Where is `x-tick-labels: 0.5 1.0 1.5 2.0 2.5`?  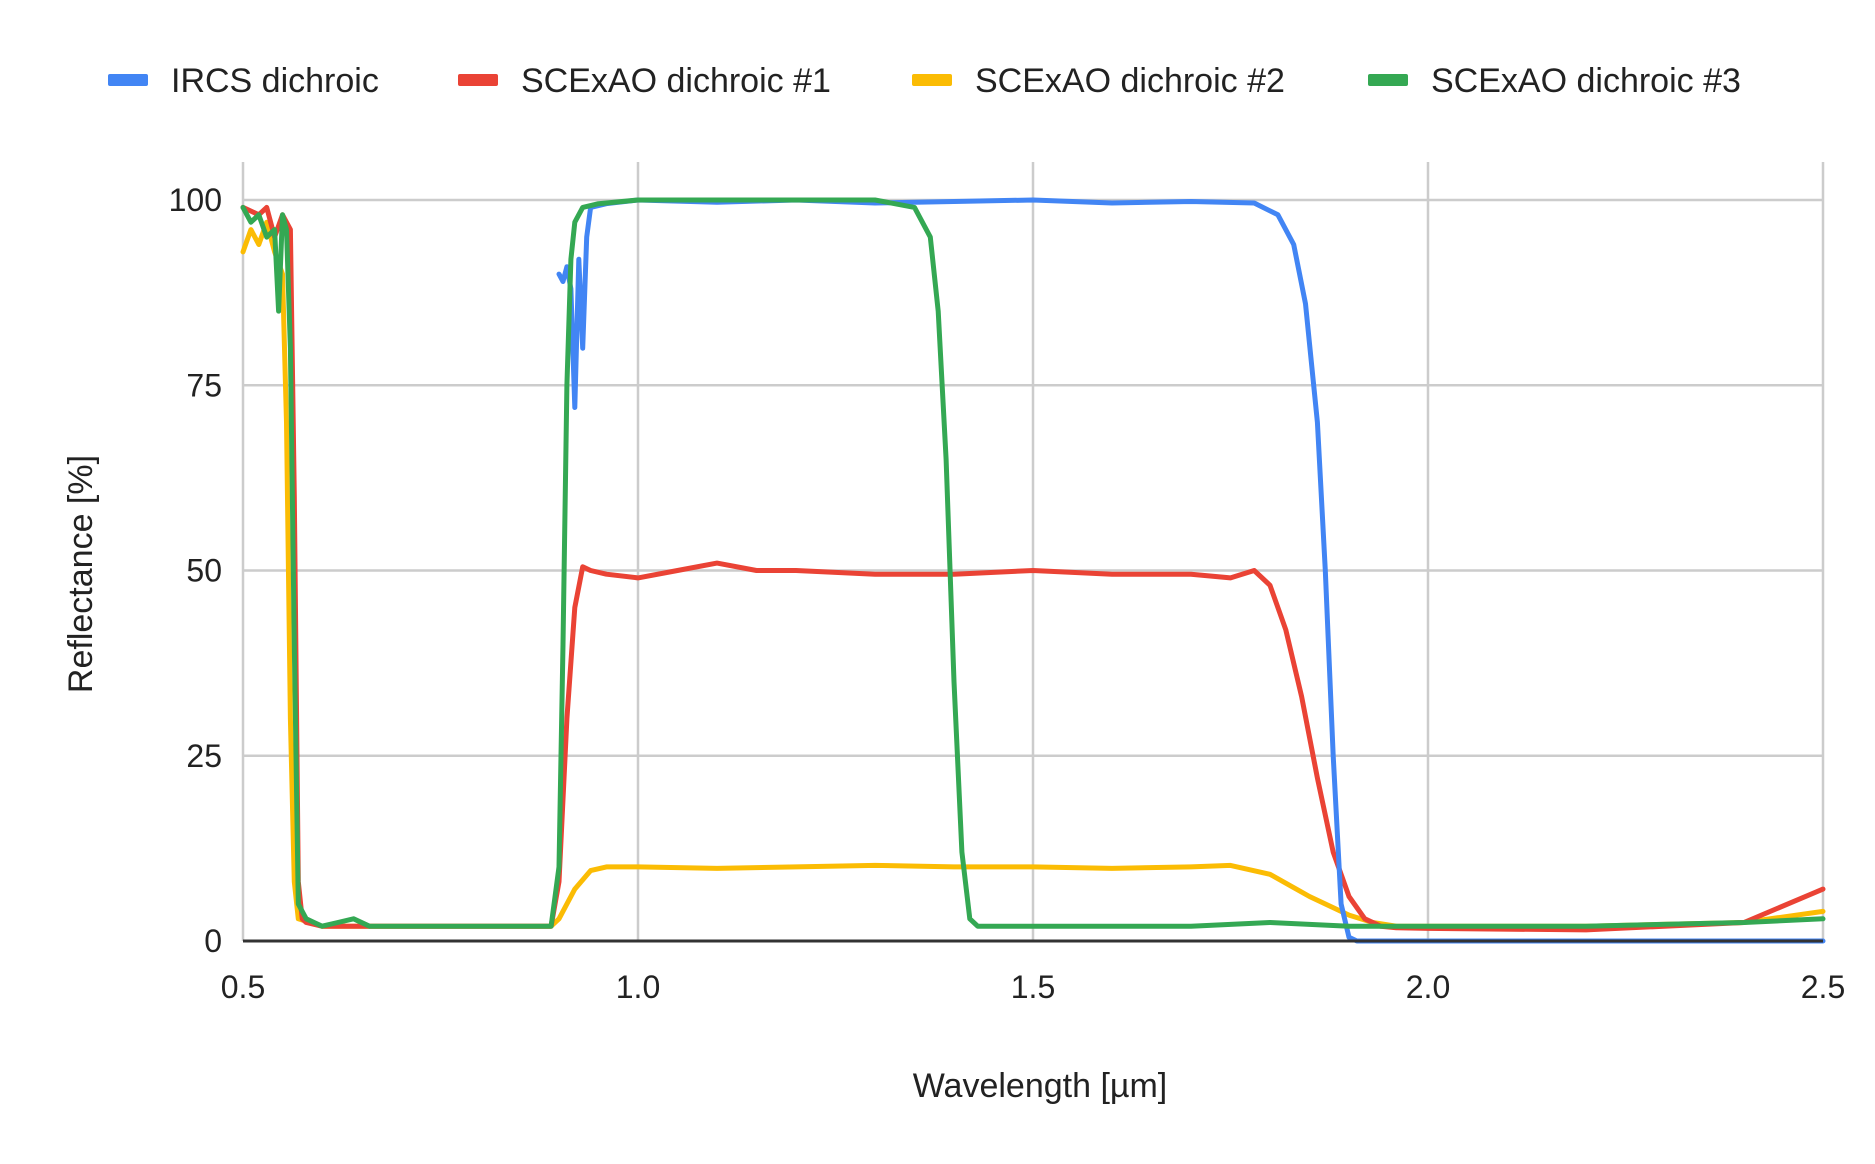 x-tick-labels: 0.5 1.0 1.5 2.0 2.5 is located at coordinates (1033, 987).